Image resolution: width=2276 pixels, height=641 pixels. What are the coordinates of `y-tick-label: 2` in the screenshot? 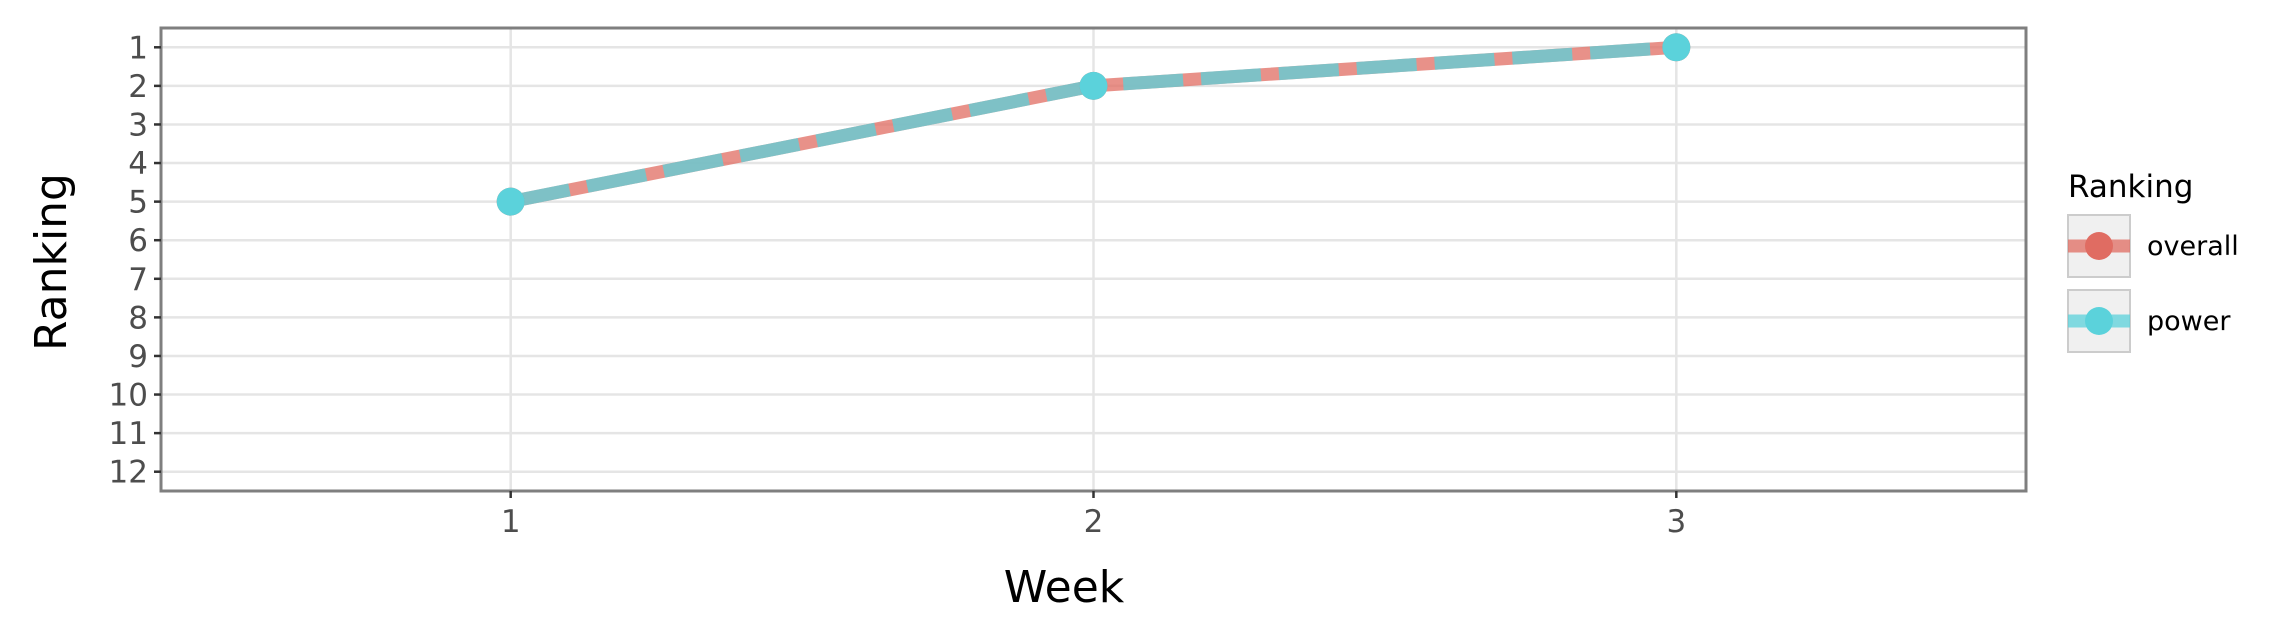 It's located at (138, 87).